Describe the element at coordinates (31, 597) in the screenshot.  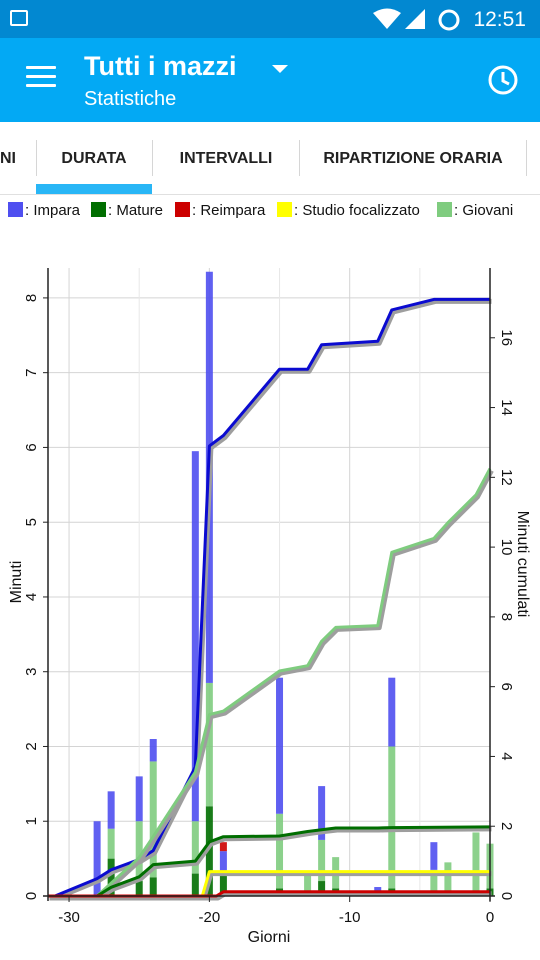
I see `y-tick-label: 4` at that location.